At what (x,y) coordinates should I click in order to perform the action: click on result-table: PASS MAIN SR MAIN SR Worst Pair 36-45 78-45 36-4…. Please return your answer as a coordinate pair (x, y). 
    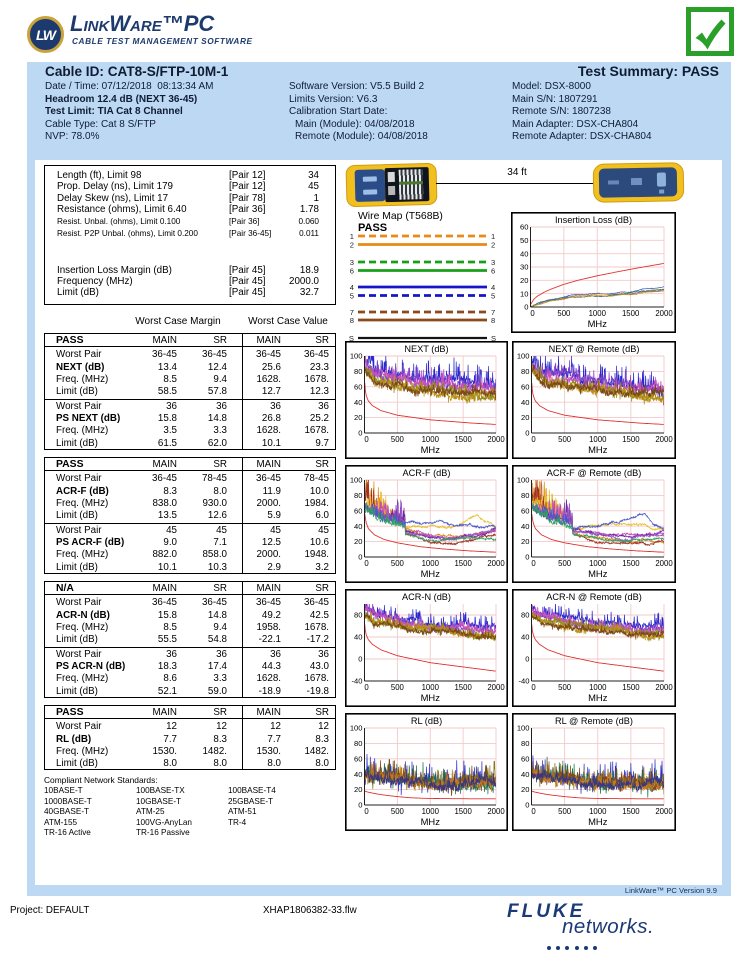
    Looking at the image, I should click on (190, 515).